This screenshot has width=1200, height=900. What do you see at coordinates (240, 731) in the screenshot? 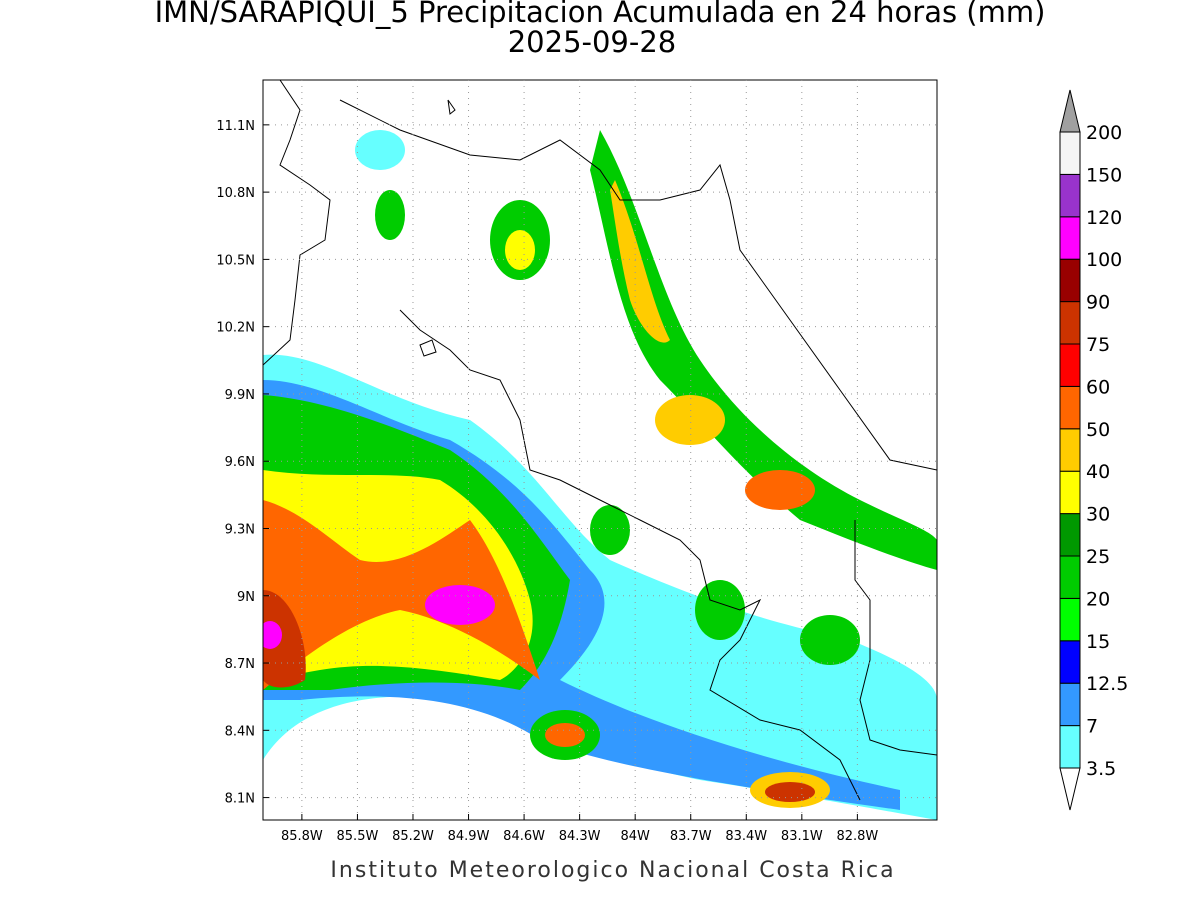
I see `y-tick-label: 8.4N` at bounding box center [240, 731].